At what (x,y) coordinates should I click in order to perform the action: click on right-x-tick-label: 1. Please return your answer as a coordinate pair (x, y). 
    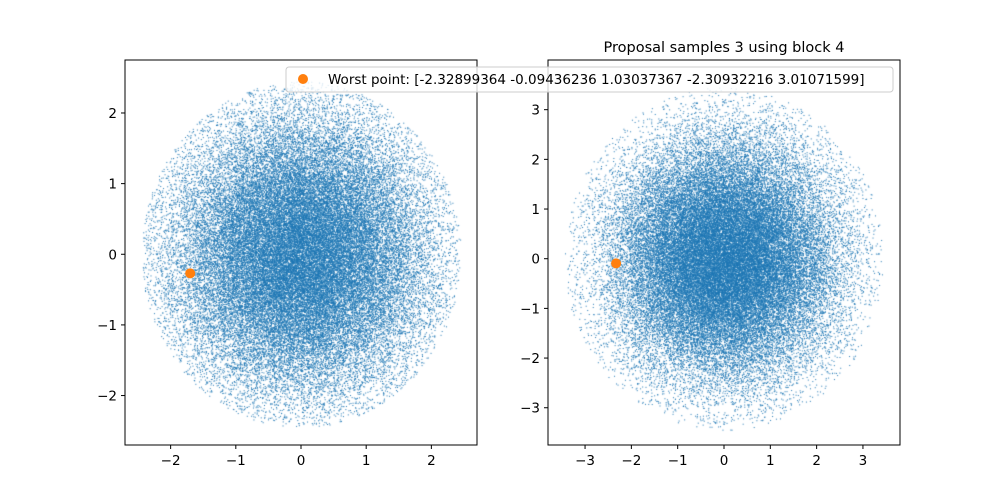
    Looking at the image, I should click on (770, 461).